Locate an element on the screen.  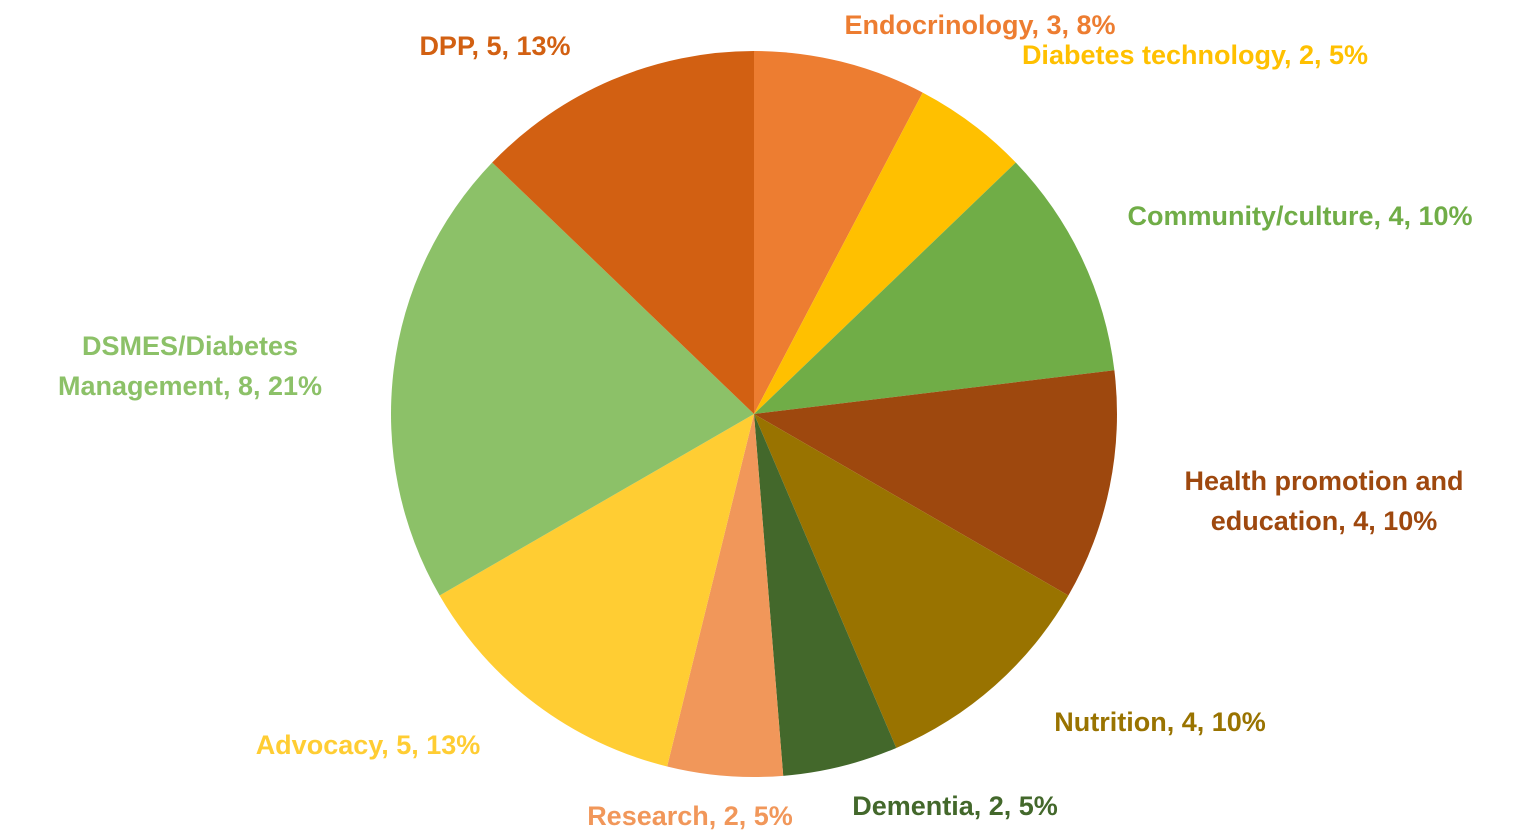
data-label: Advocacy, 5, 13% is located at coordinates (368, 745).